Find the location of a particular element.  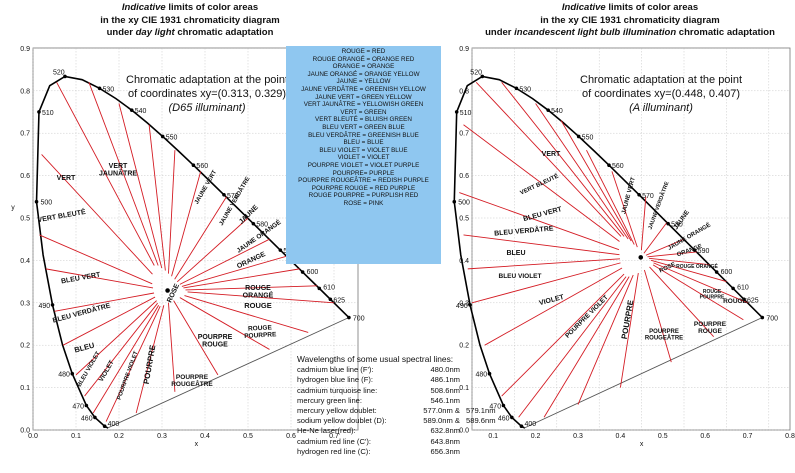

right-wavelength-label: 460 is located at coordinates (504, 418).